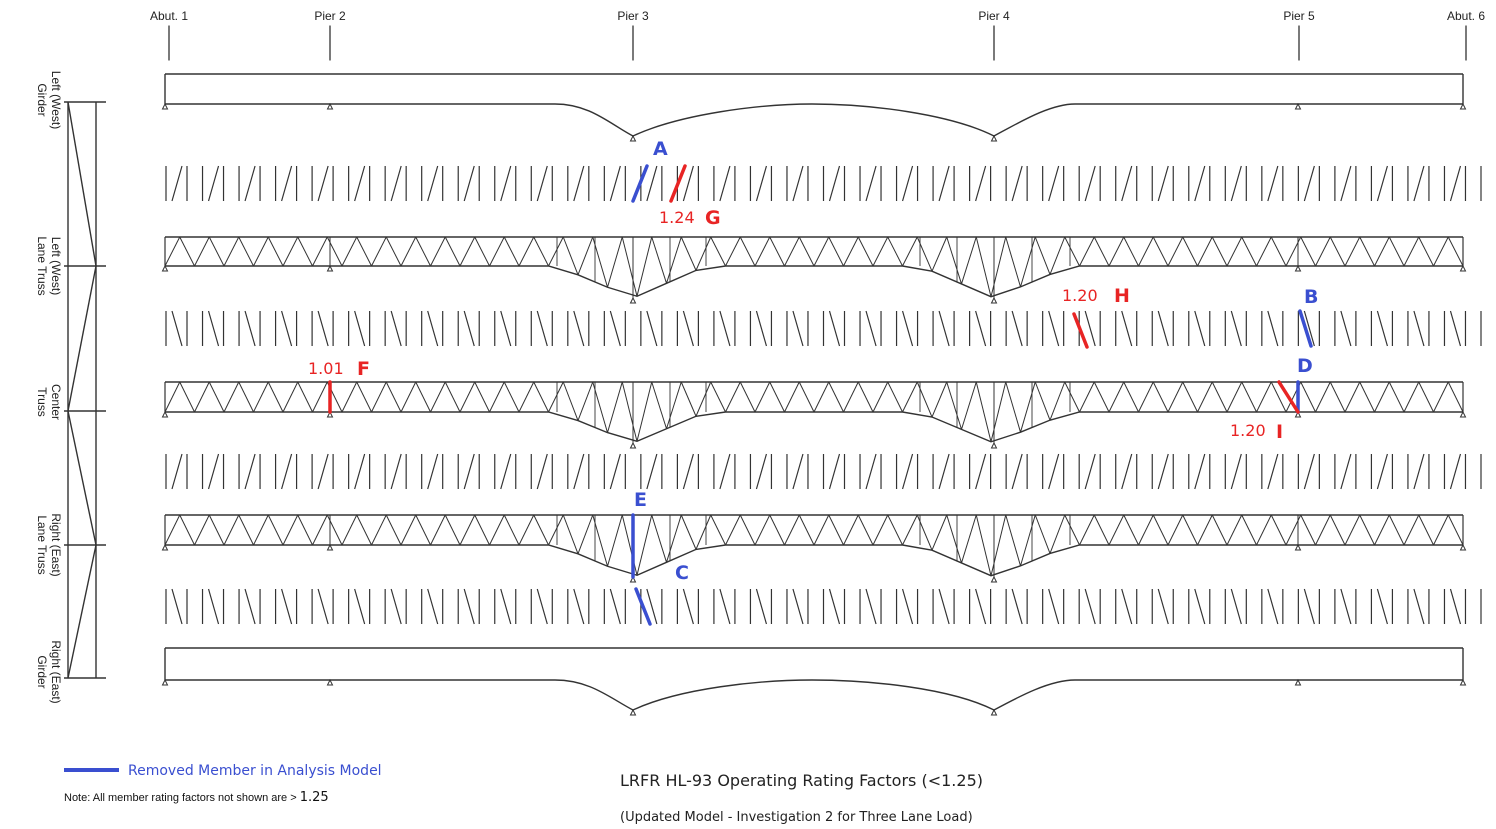 The height and width of the screenshot is (829, 1496). Describe the element at coordinates (817, 43) in the screenshot. I see `support-ticks` at that location.